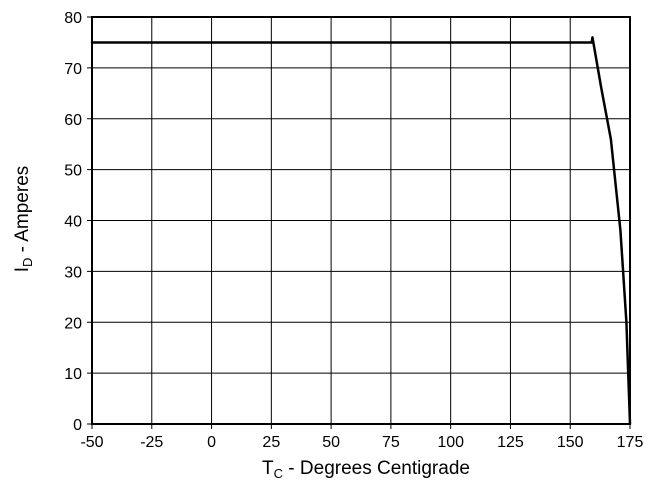 The image size is (667, 491). What do you see at coordinates (391, 442) in the screenshot?
I see `x-tick-label: 75` at bounding box center [391, 442].